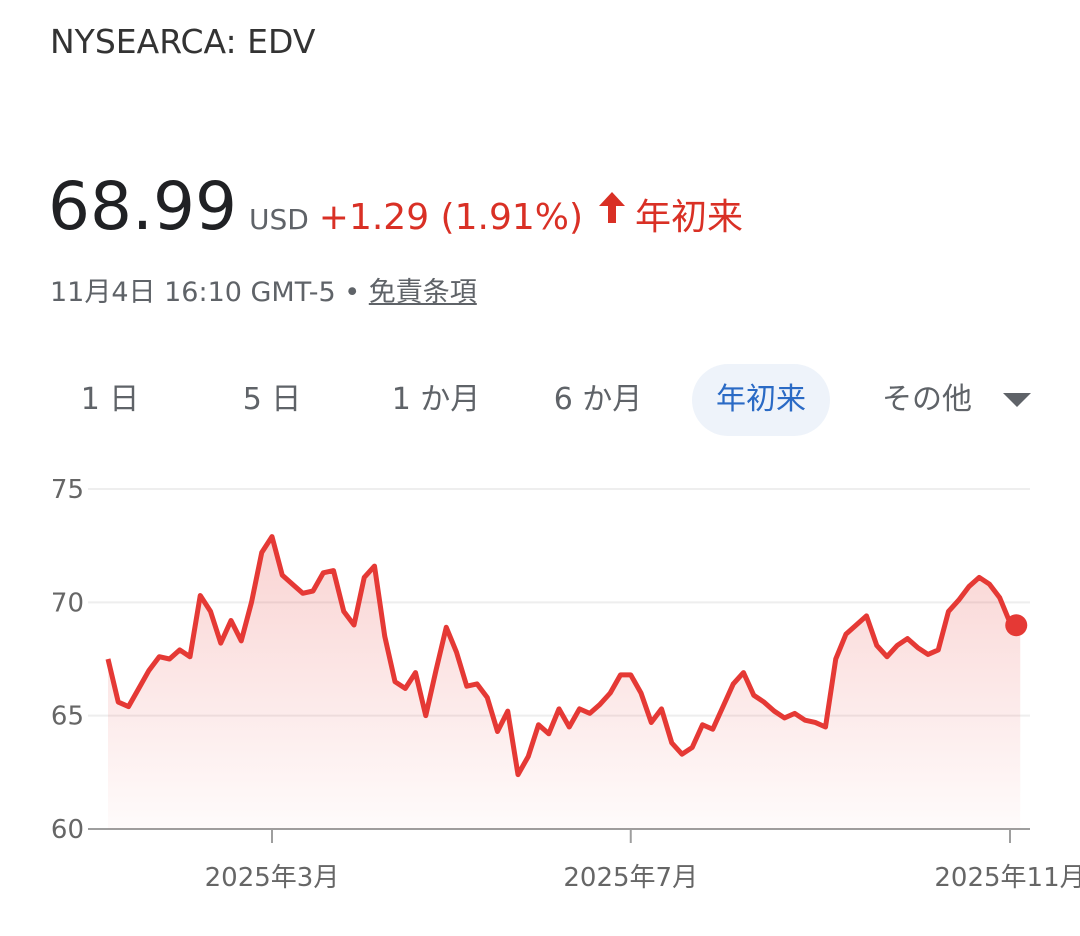  What do you see at coordinates (67, 717) in the screenshot?
I see `y-tick-label: 65` at bounding box center [67, 717].